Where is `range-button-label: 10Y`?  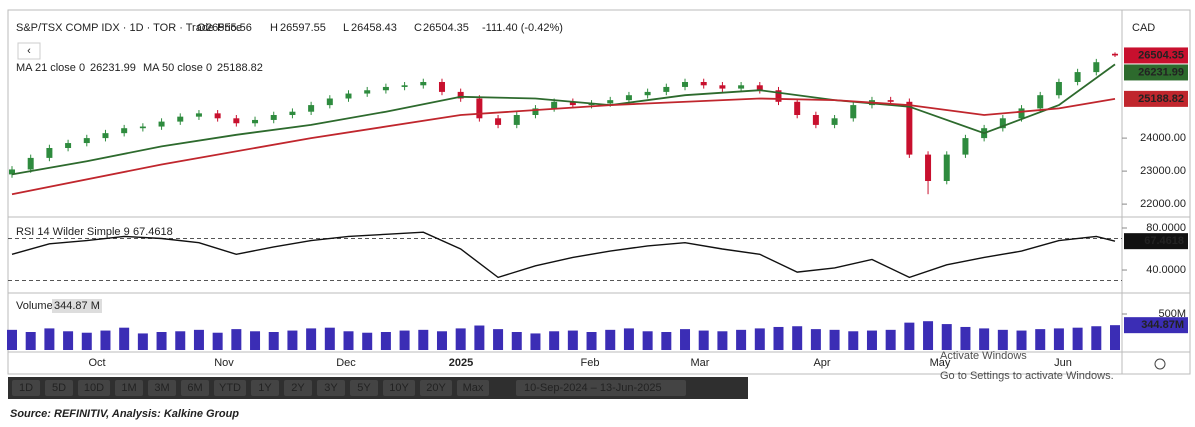 range-button-label: 10Y is located at coordinates (399, 388).